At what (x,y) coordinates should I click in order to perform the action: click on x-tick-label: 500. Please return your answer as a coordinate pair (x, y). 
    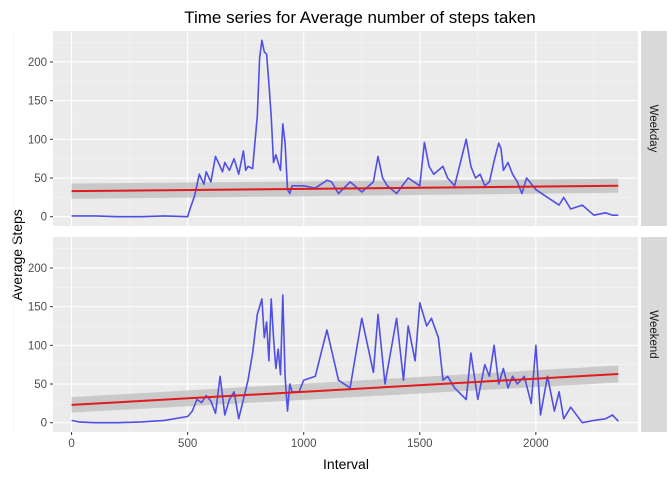
    Looking at the image, I should click on (187, 444).